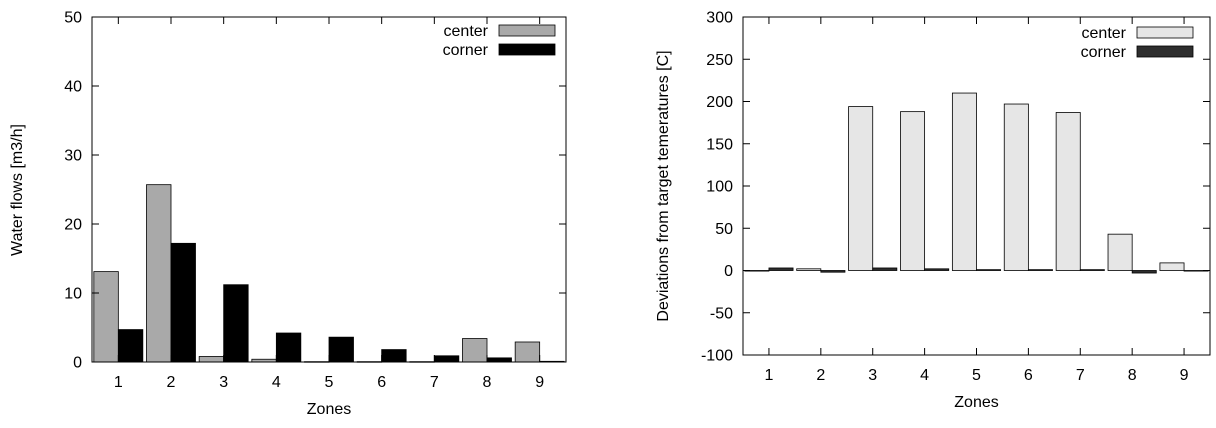 The image size is (1216, 428). What do you see at coordinates (719, 102) in the screenshot?
I see `y-tick-label: 200` at bounding box center [719, 102].